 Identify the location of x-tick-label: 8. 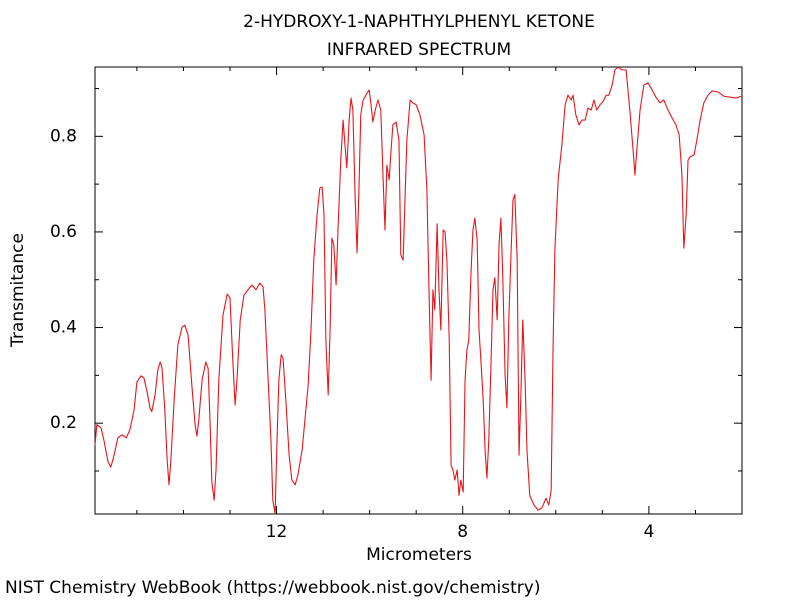
(462, 532).